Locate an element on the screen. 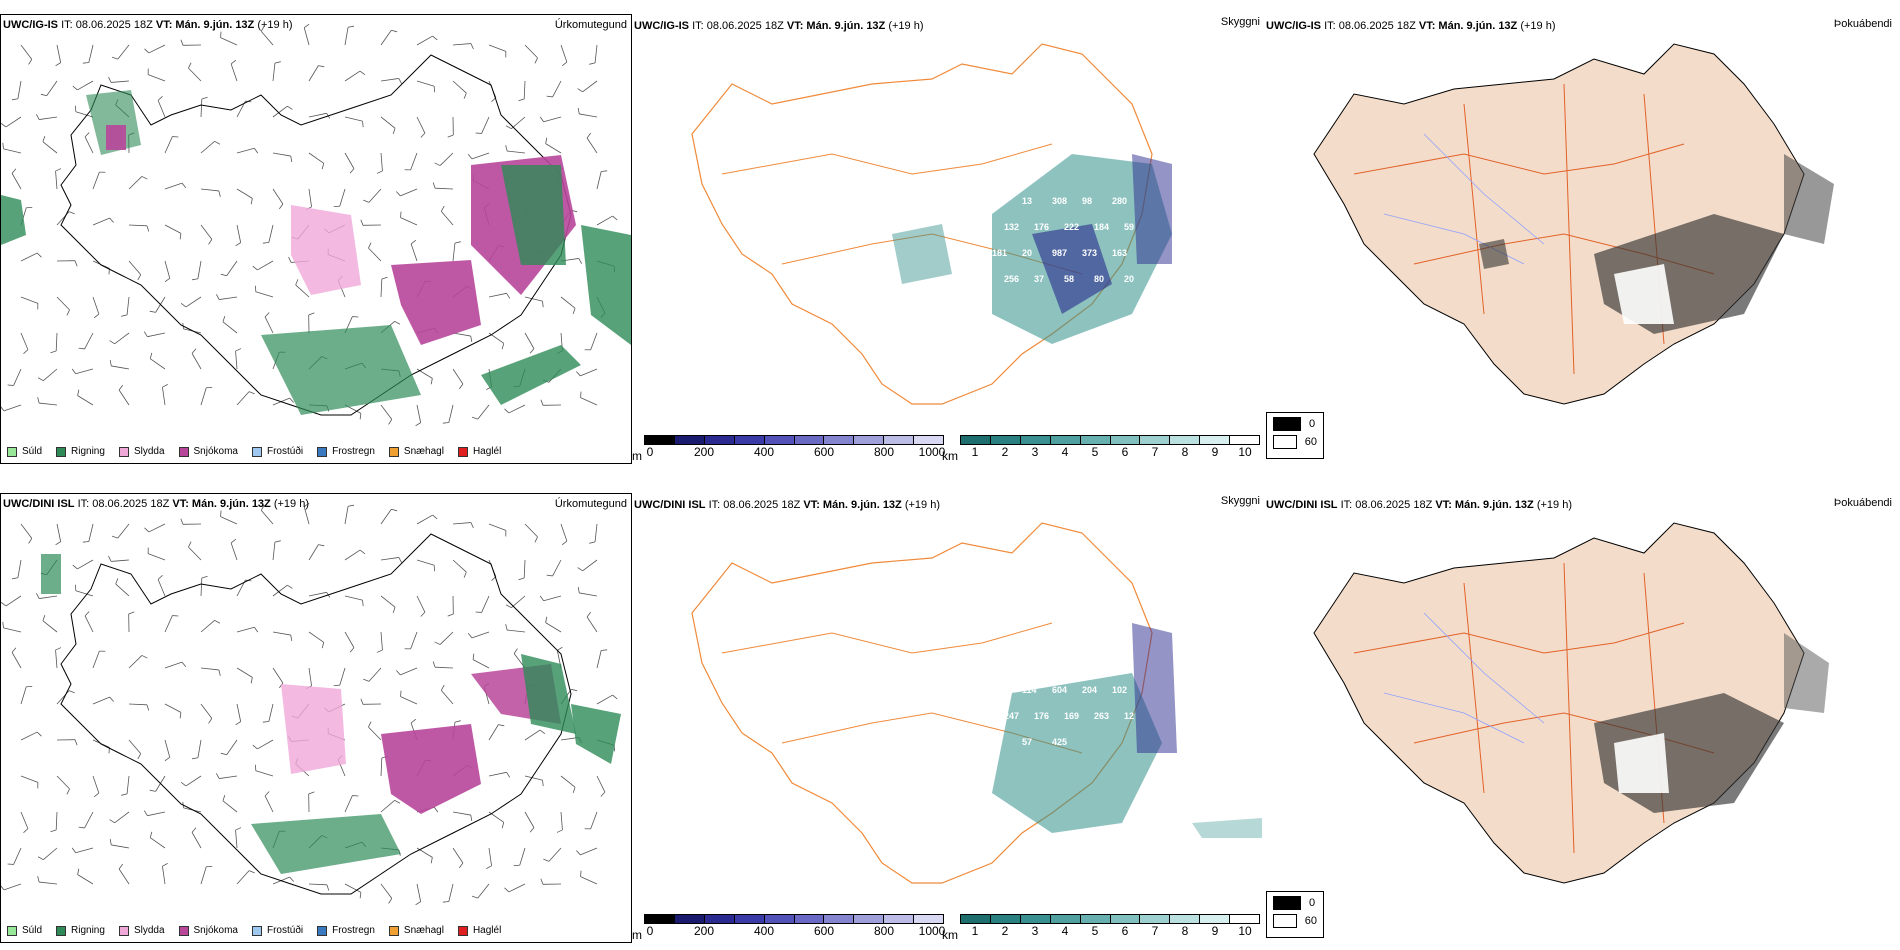 This screenshot has height=950, width=1900. cloud-base-label: 12 is located at coordinates (1129, 716).